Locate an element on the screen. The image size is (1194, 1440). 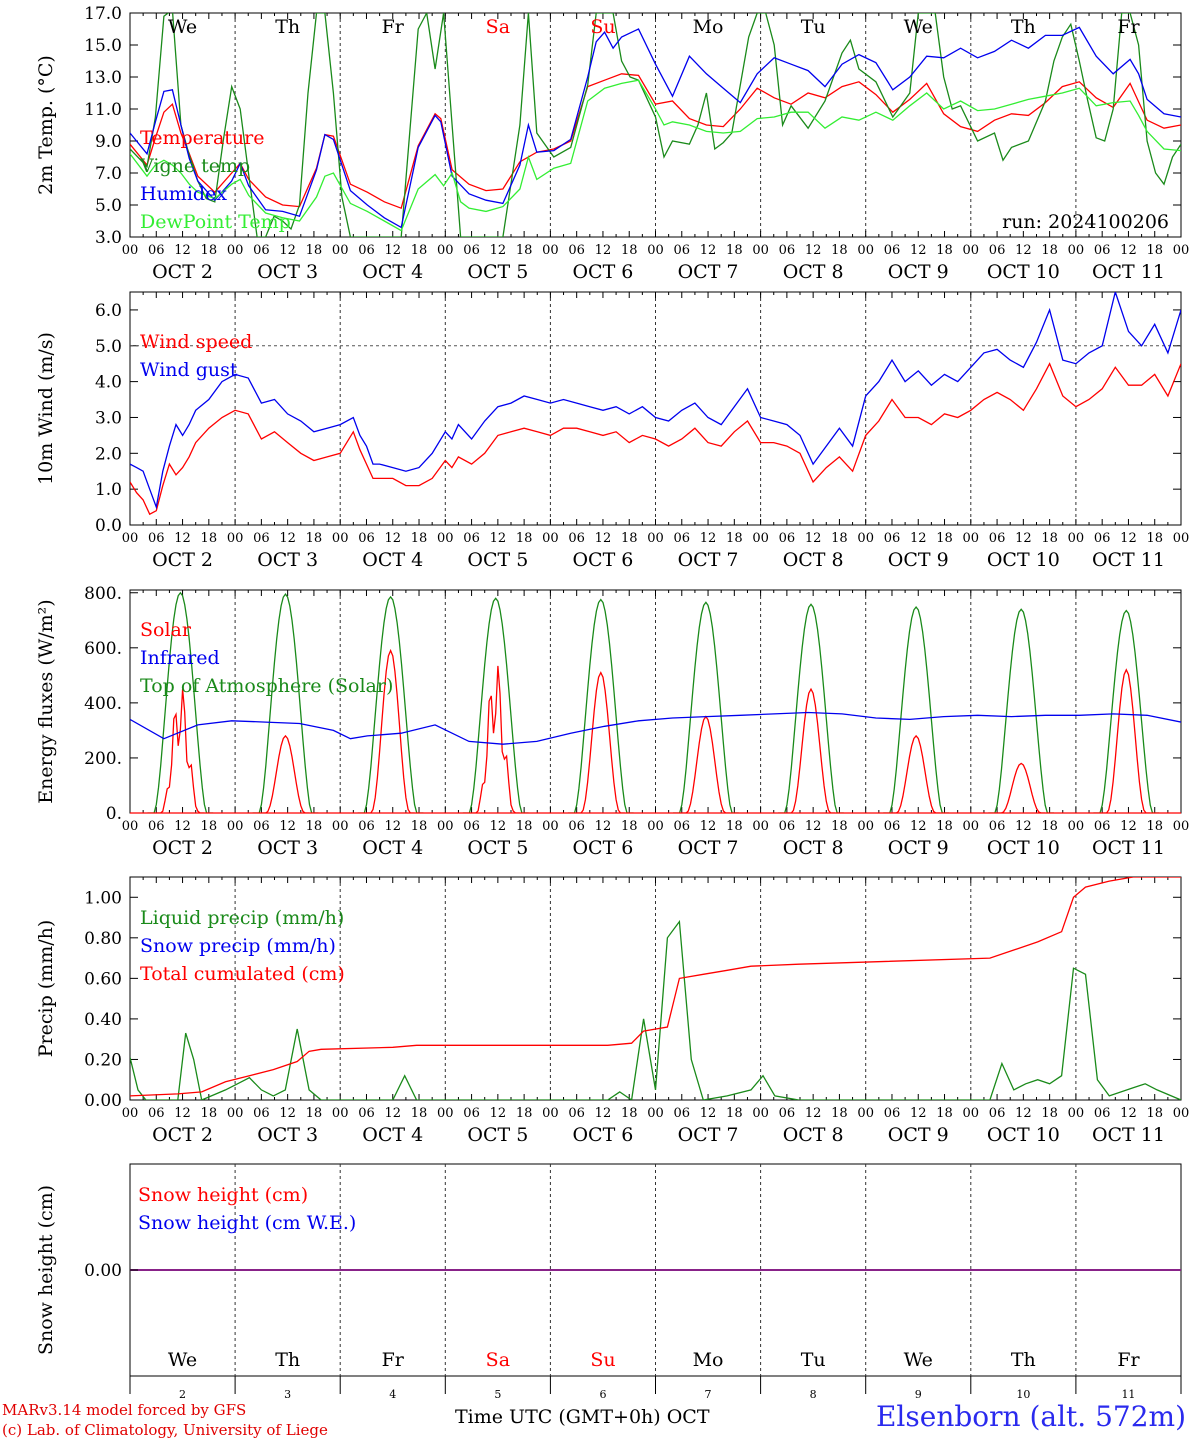
y-tick-label: 1.0 is located at coordinates (108, 490).